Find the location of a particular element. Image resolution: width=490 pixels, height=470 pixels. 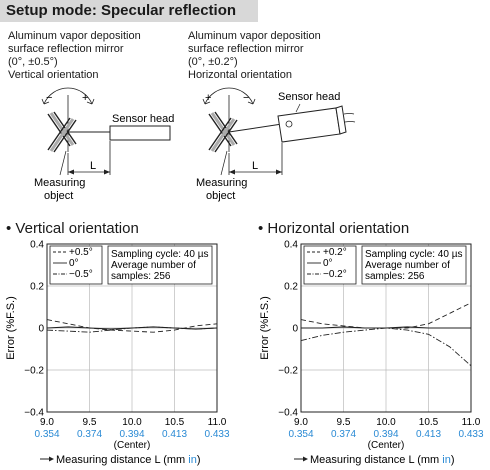

left-minus-label: − is located at coordinates (49, 98).